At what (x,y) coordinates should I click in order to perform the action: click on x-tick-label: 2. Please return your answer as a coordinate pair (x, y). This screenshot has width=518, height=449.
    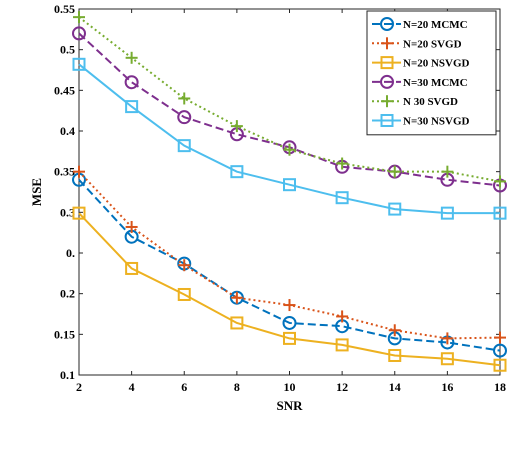
    Looking at the image, I should click on (79, 387).